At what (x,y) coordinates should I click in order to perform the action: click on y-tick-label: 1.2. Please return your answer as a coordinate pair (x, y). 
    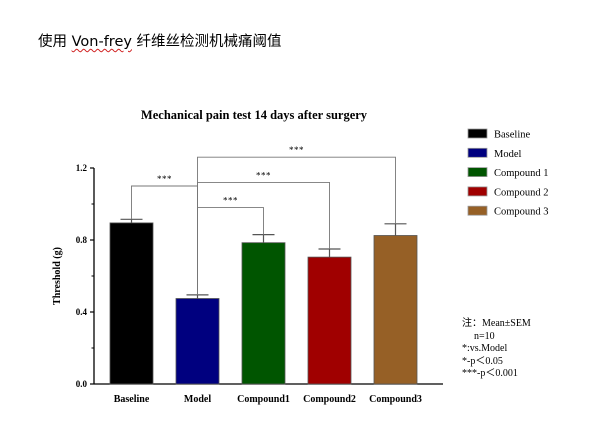
    Looking at the image, I should click on (82, 168).